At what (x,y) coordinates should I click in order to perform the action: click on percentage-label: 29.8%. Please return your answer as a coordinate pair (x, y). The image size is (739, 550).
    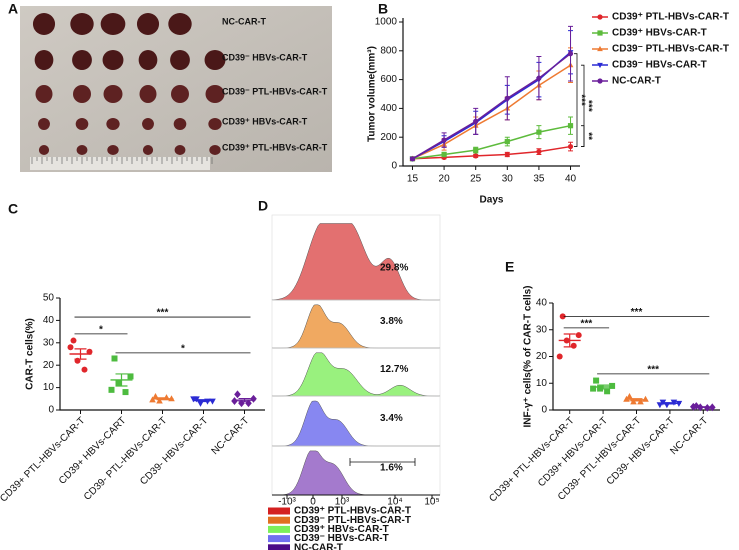
    Looking at the image, I should click on (394, 267).